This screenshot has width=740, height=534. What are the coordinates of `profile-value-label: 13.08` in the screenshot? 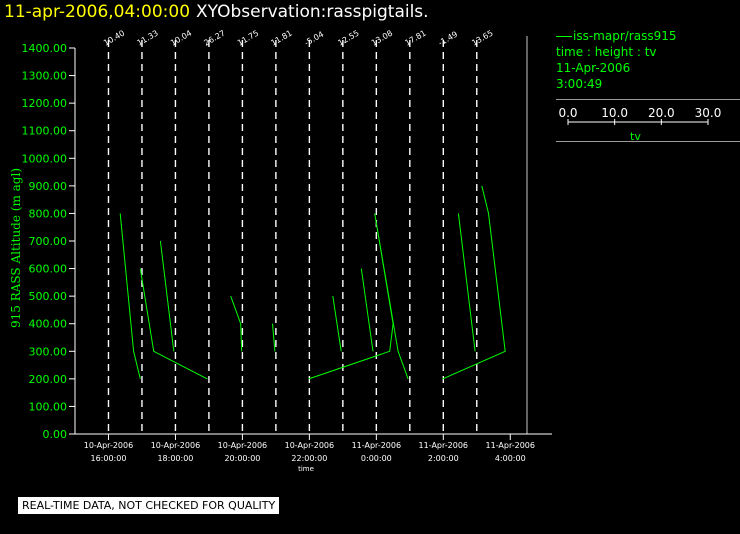 It's located at (382, 37).